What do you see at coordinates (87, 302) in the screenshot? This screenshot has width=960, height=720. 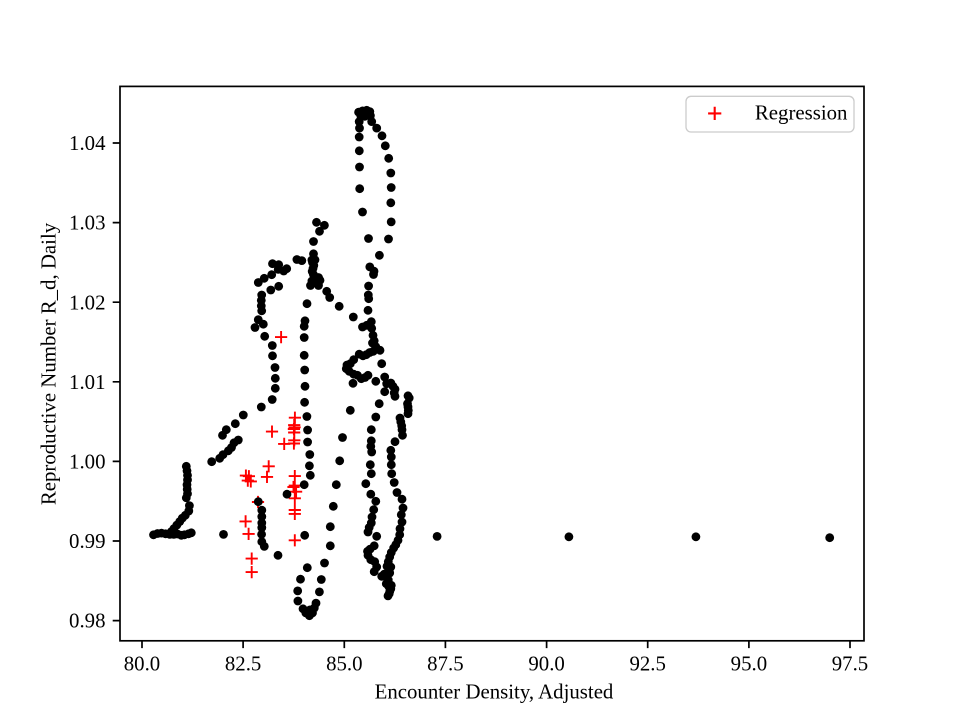 I see `svg-text: 1.02` at bounding box center [87, 302].